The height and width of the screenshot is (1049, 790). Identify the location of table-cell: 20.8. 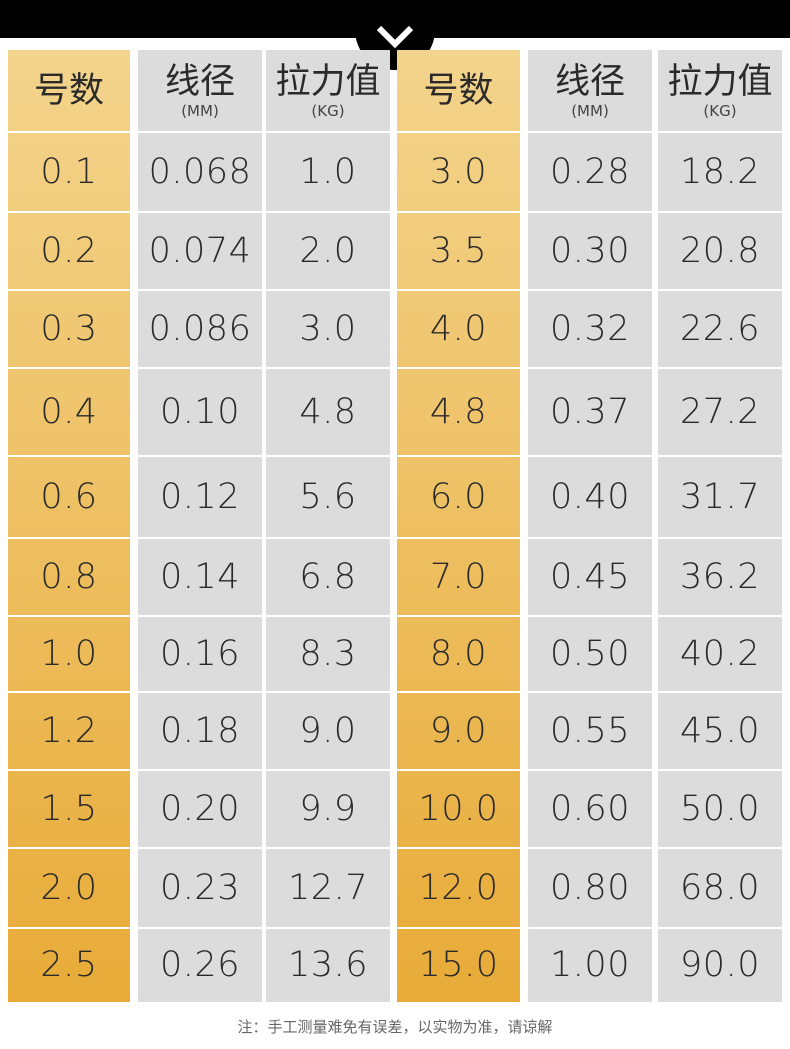
(720, 251).